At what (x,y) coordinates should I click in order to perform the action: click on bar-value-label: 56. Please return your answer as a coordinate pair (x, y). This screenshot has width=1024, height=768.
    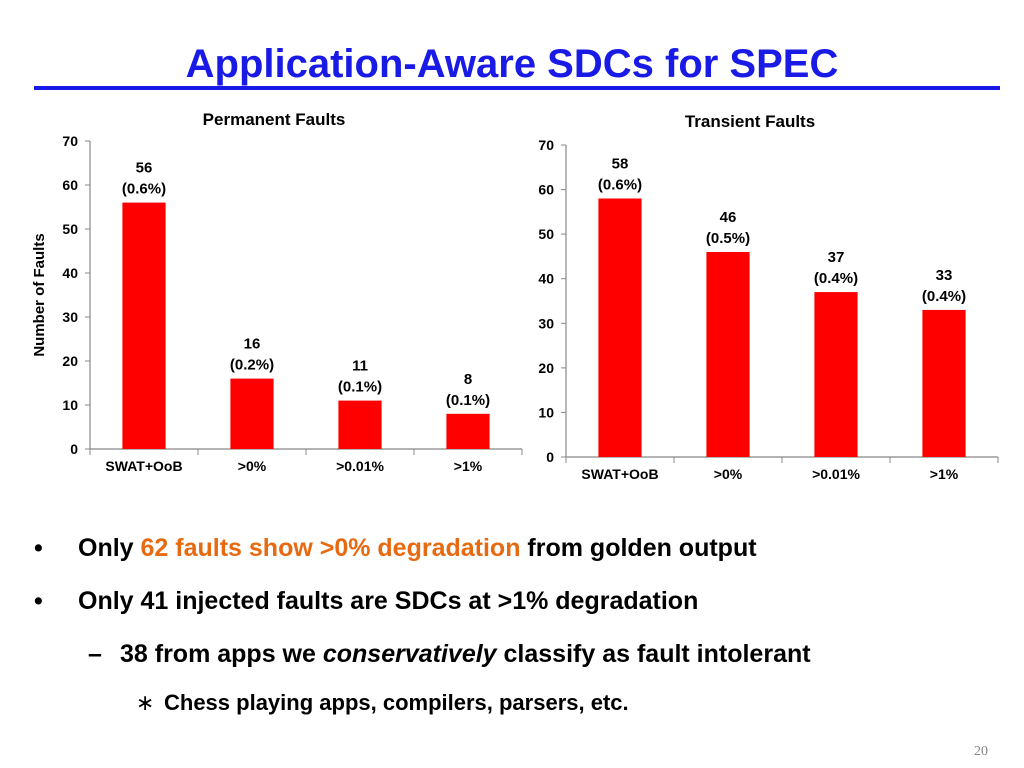
    Looking at the image, I should click on (144, 168).